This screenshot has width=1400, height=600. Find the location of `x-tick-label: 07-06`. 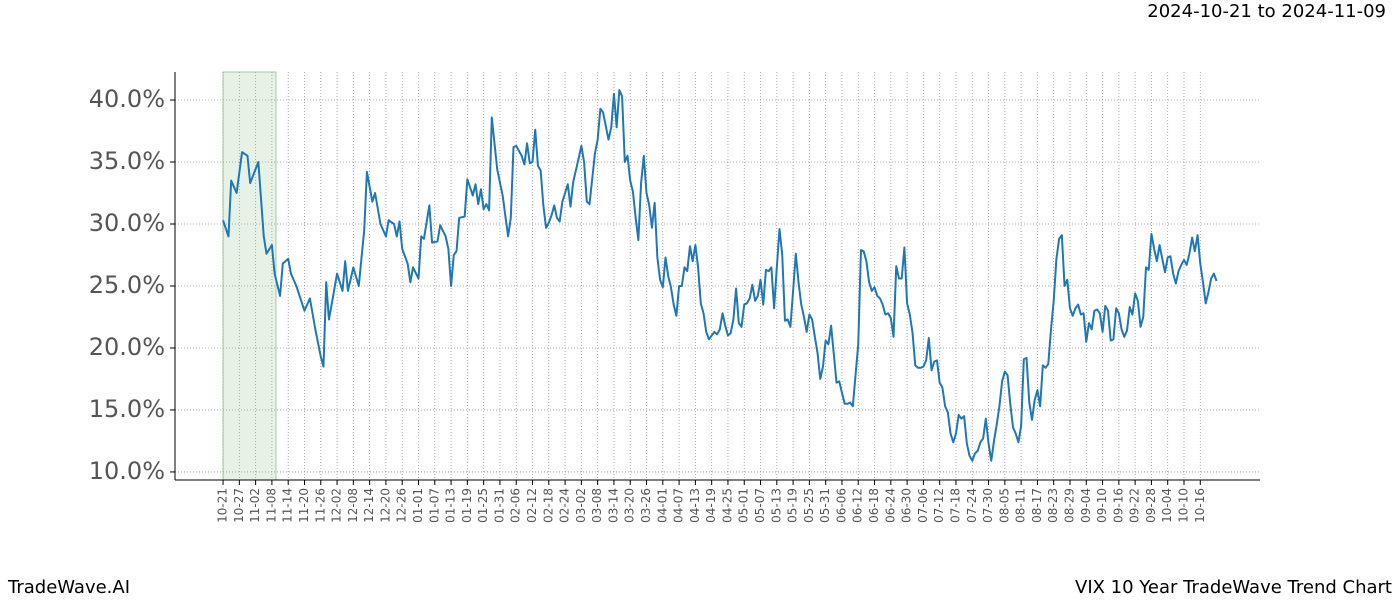

x-tick-label: 07-06 is located at coordinates (923, 505).